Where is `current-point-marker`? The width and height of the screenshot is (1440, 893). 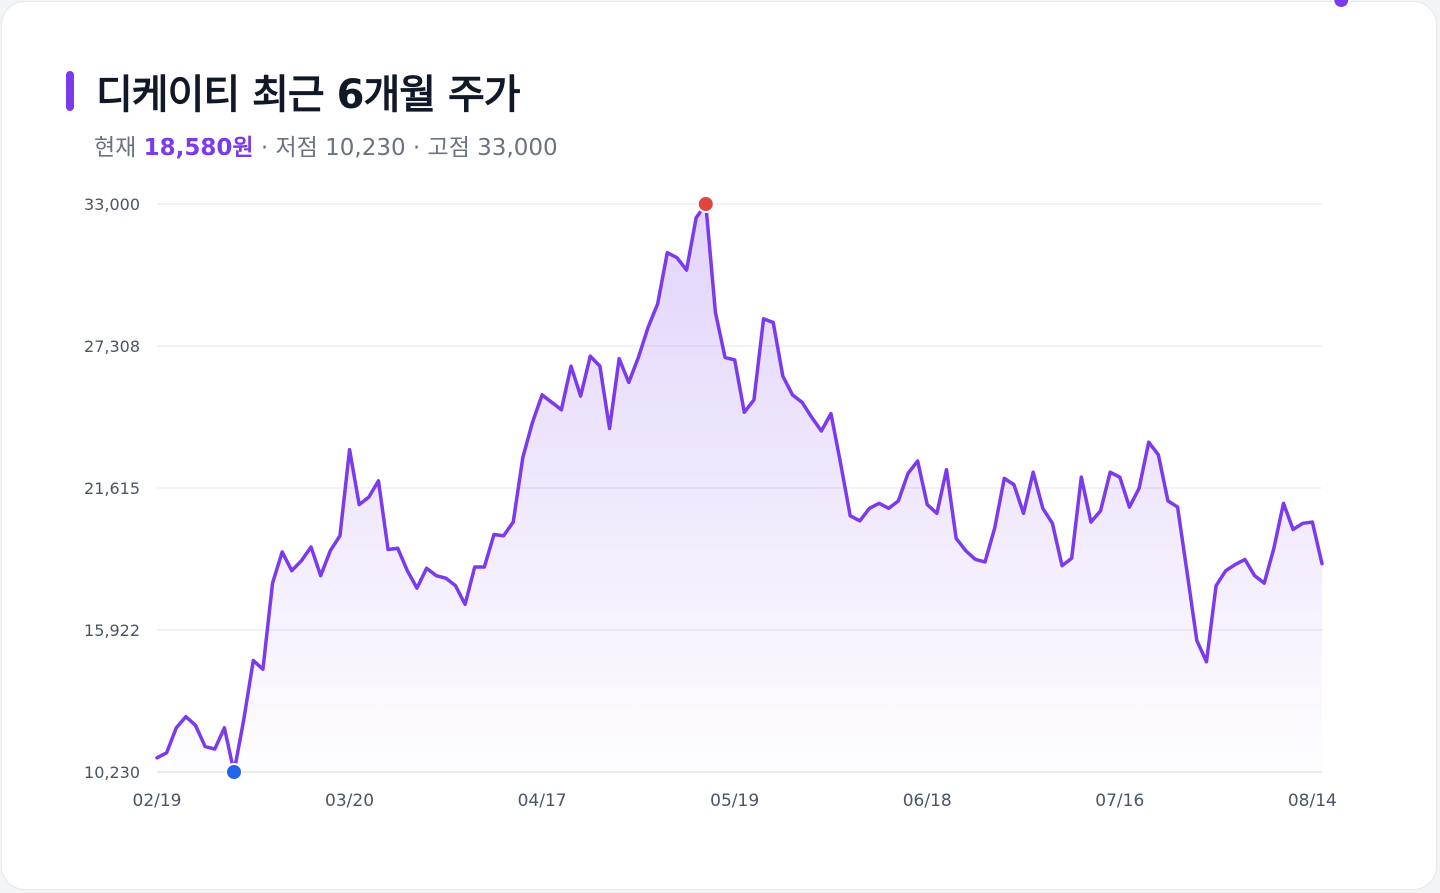
current-point-marker is located at coordinates (1341, 4).